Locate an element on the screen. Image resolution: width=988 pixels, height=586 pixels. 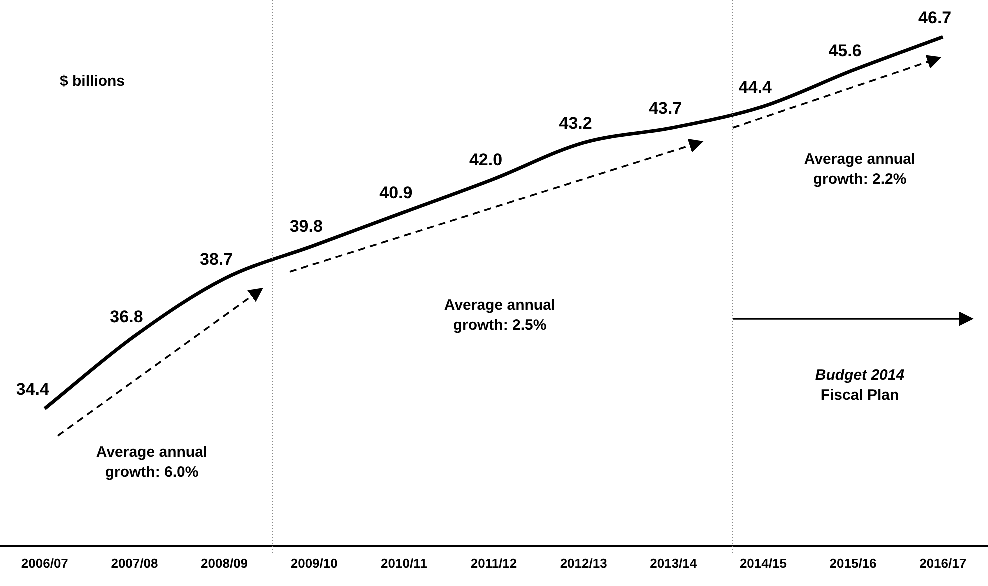
x-tick-label: 2016/17 is located at coordinates (943, 563).